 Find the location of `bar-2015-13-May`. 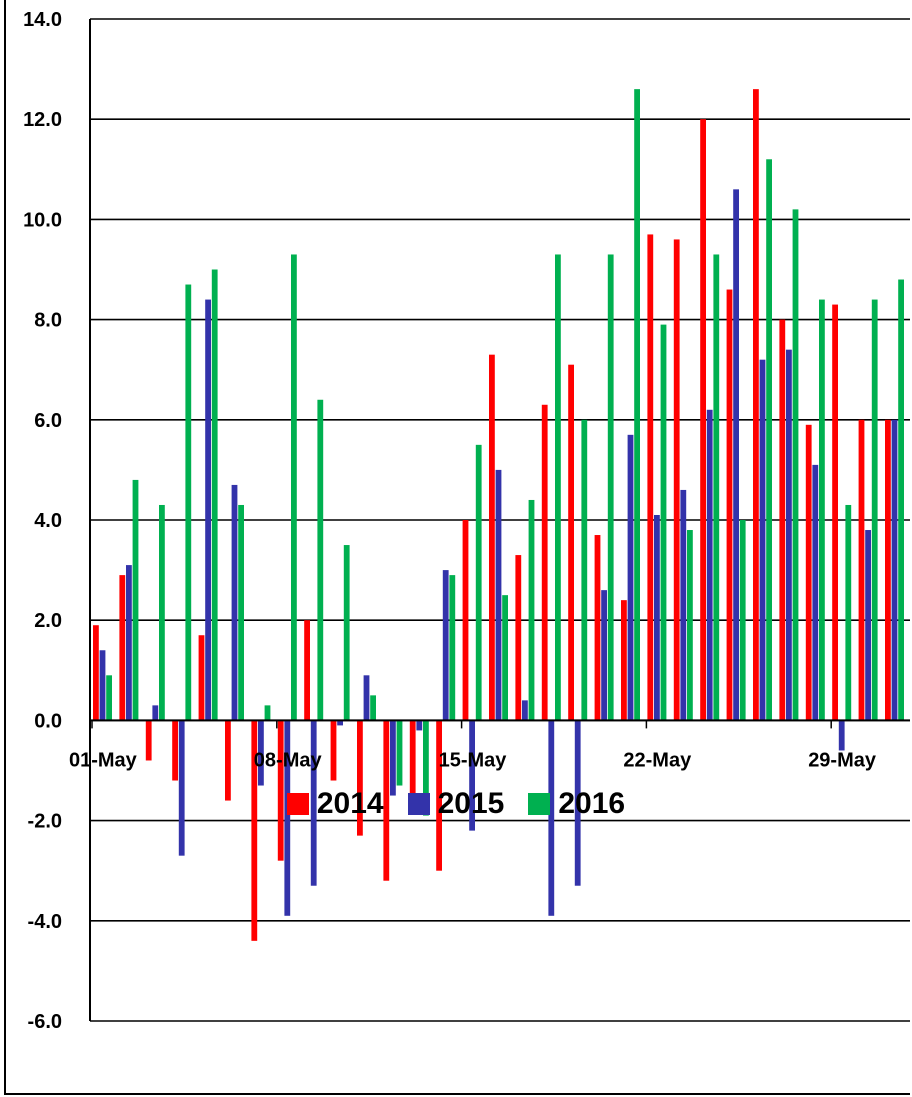

bar-2015-13-May is located at coordinates (419, 725).